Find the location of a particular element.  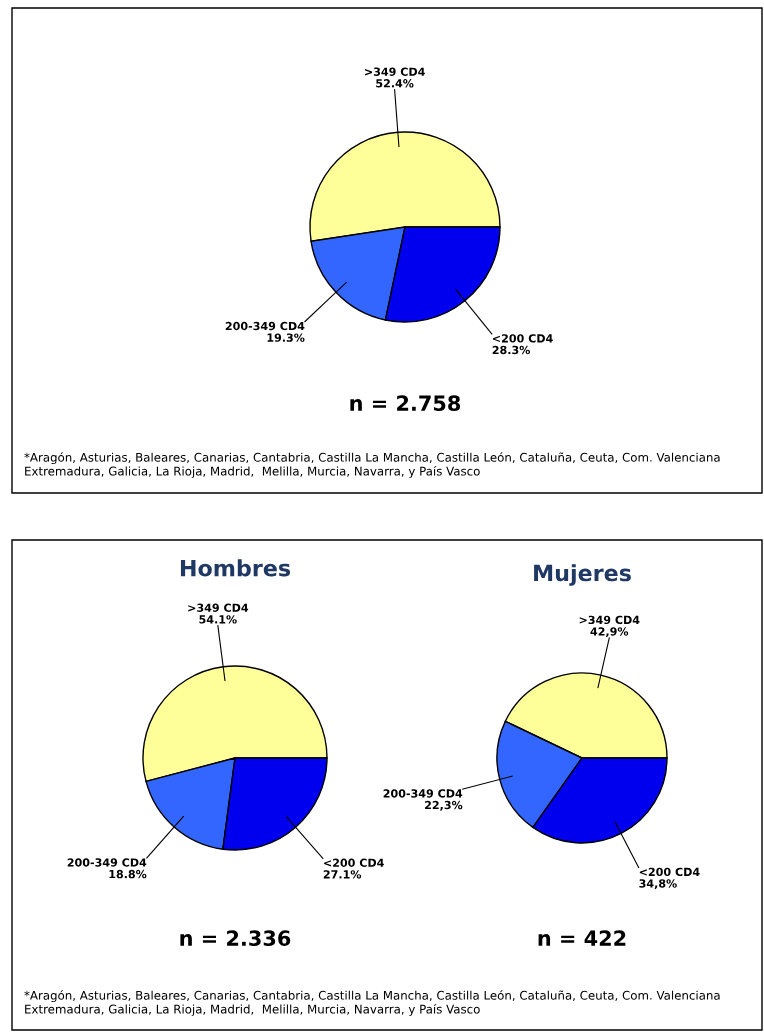

data-label: 19.3% is located at coordinates (286, 337).